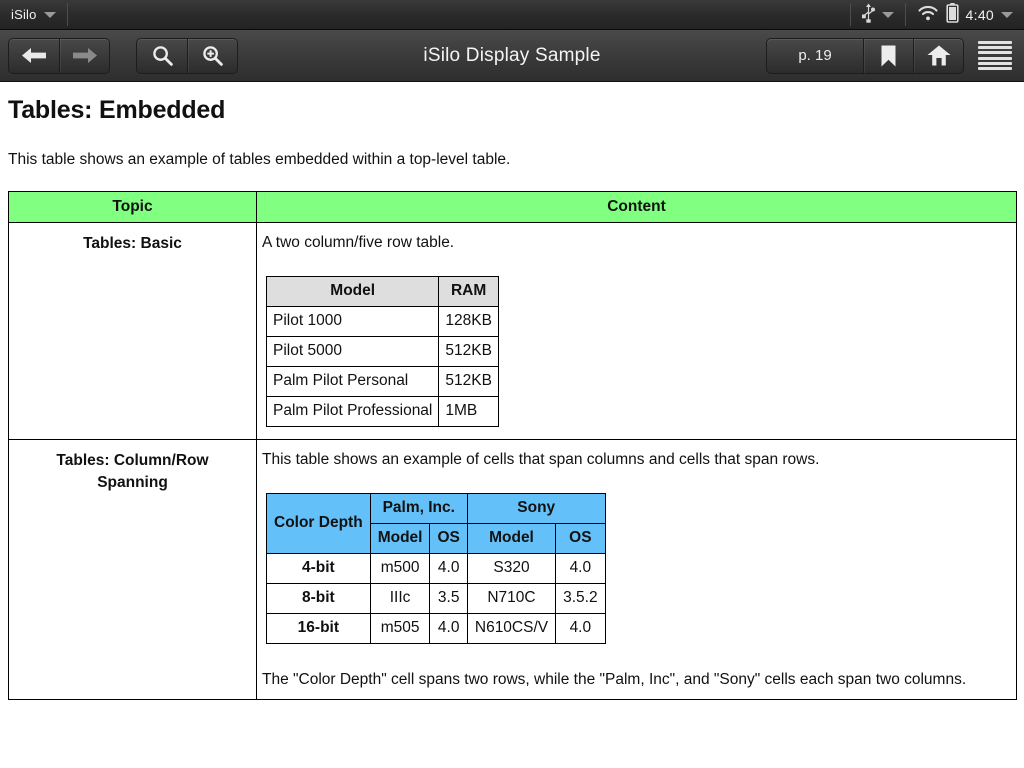  Describe the element at coordinates (352, 411) in the screenshot. I see `basic-cell-model: Palm Pilot Professional` at that location.